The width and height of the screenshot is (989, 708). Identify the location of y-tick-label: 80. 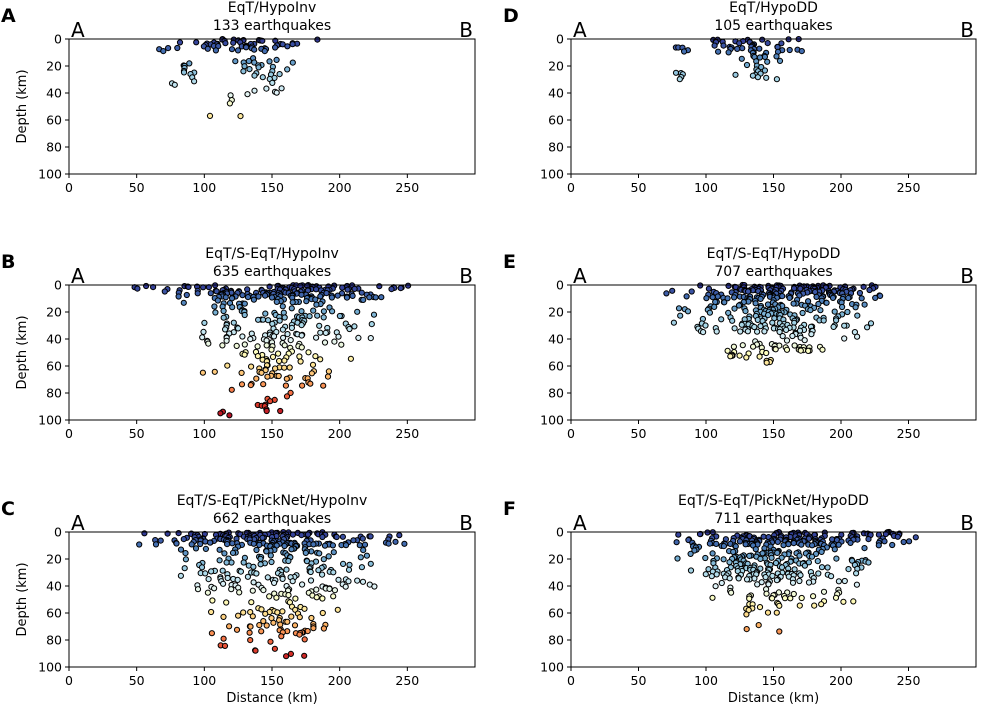
(54, 393).